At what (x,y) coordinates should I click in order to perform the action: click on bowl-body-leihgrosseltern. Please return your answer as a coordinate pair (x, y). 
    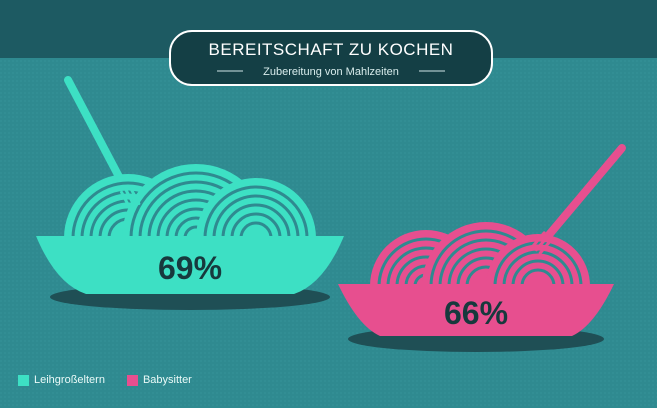
    Looking at the image, I should click on (190, 265).